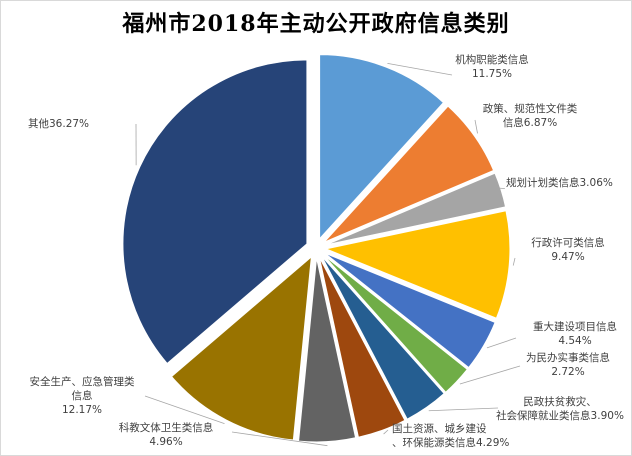 This screenshot has width=632, height=456. What do you see at coordinates (316, 24) in the screenshot?
I see `chart-title: 福州市2018年主动公开政府信息类别` at bounding box center [316, 24].